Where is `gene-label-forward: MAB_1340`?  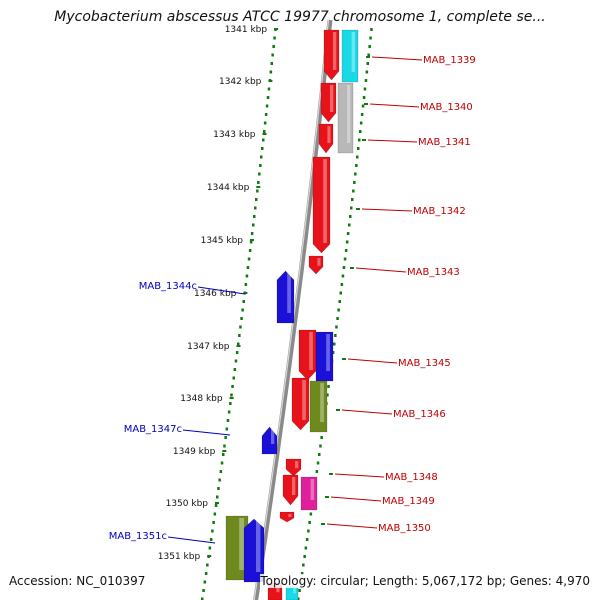 gene-label-forward: MAB_1340 is located at coordinates (446, 107).